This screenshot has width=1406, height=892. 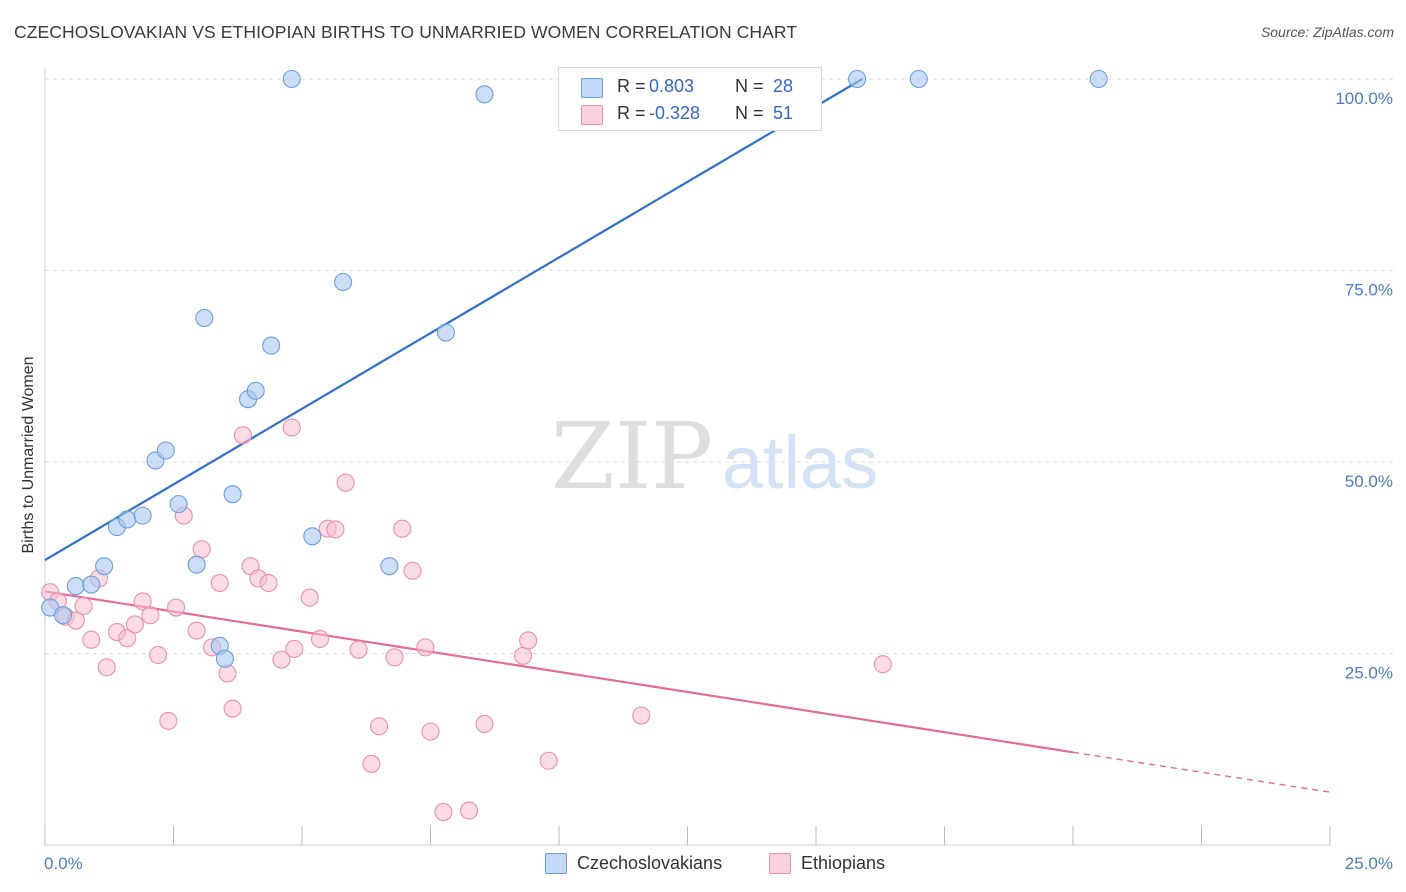 I want to click on correlation-legend: R = 0.803 N = 28 R = -0.328 N = 51, so click(x=690, y=99).